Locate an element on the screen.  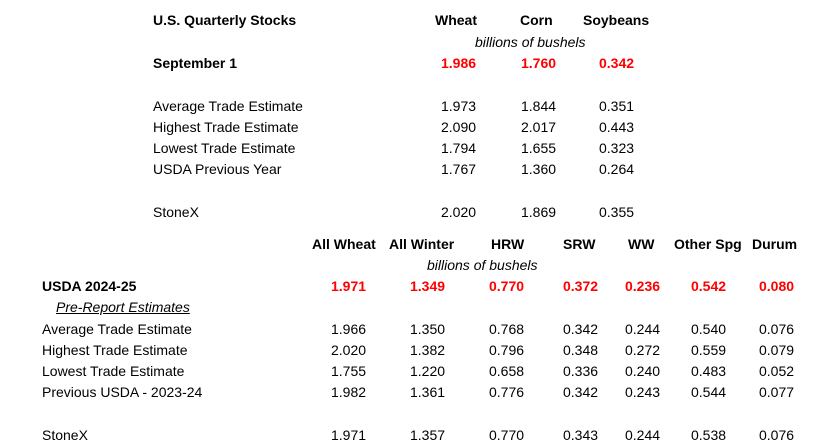
quarterly-headline-corn: 1.760 is located at coordinates (539, 63).